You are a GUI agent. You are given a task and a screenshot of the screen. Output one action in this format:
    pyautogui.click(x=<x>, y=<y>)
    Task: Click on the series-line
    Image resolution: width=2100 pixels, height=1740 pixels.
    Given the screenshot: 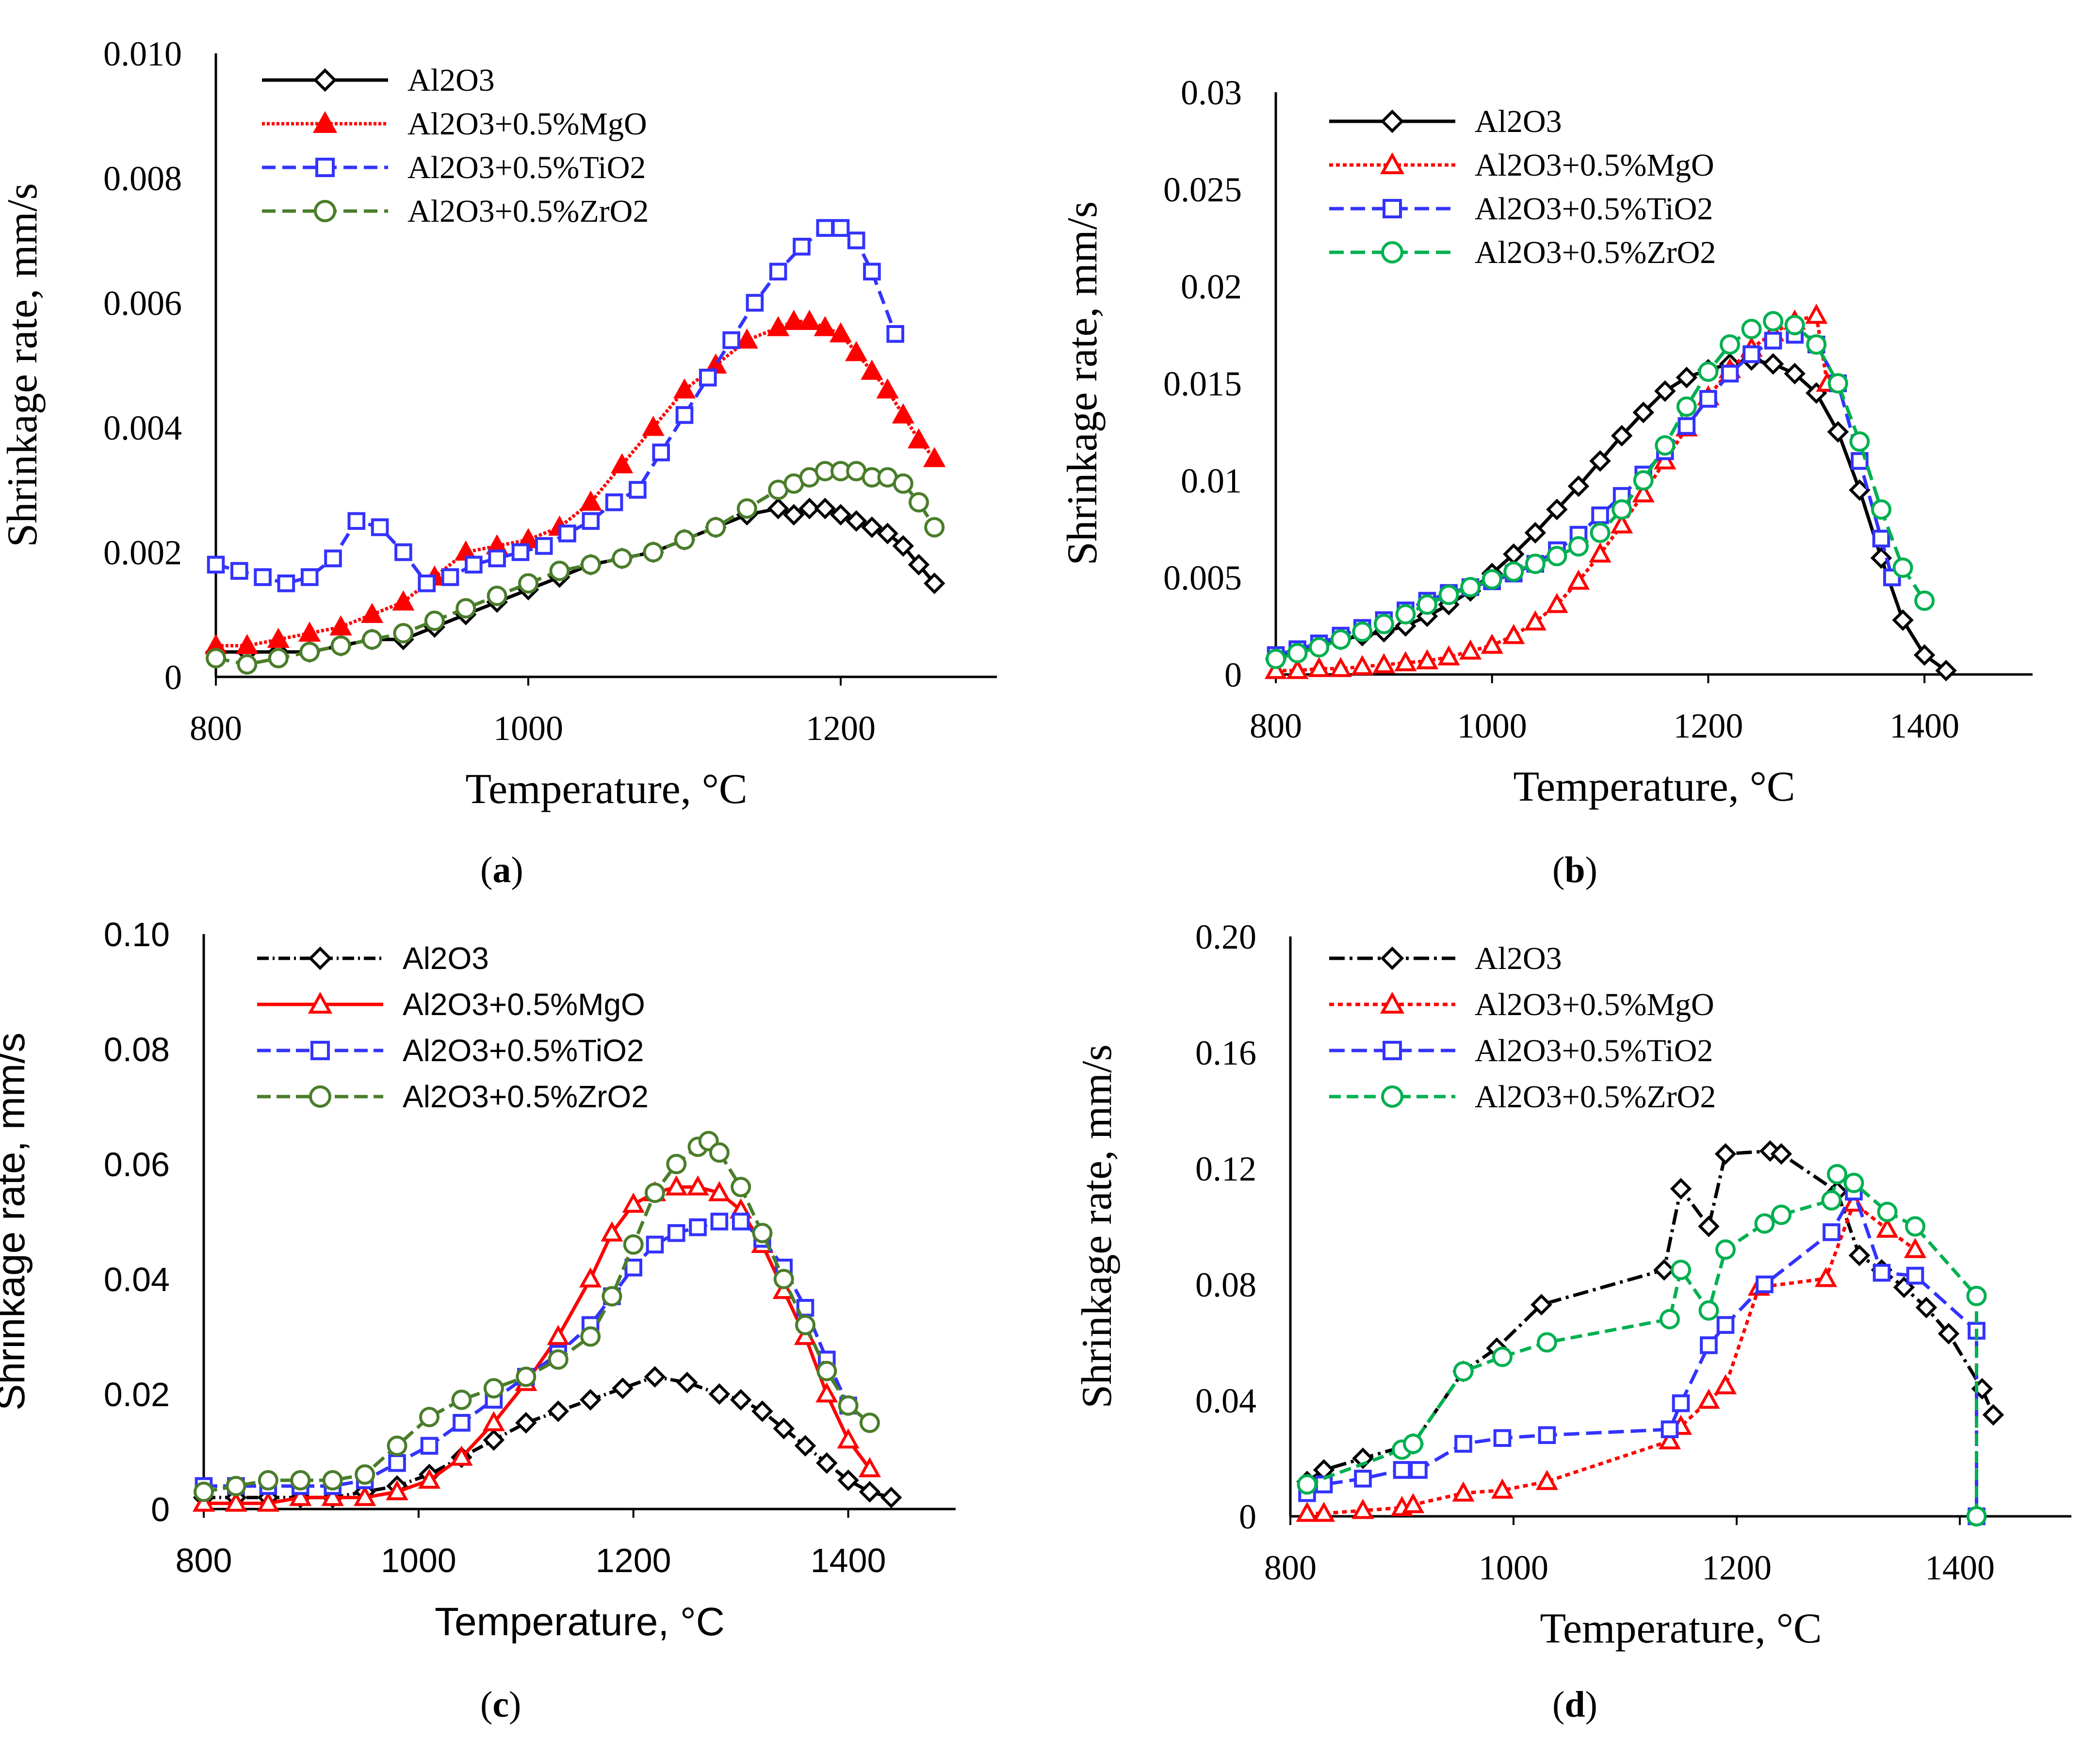 What is the action you would take?
    pyautogui.click(x=576, y=484)
    